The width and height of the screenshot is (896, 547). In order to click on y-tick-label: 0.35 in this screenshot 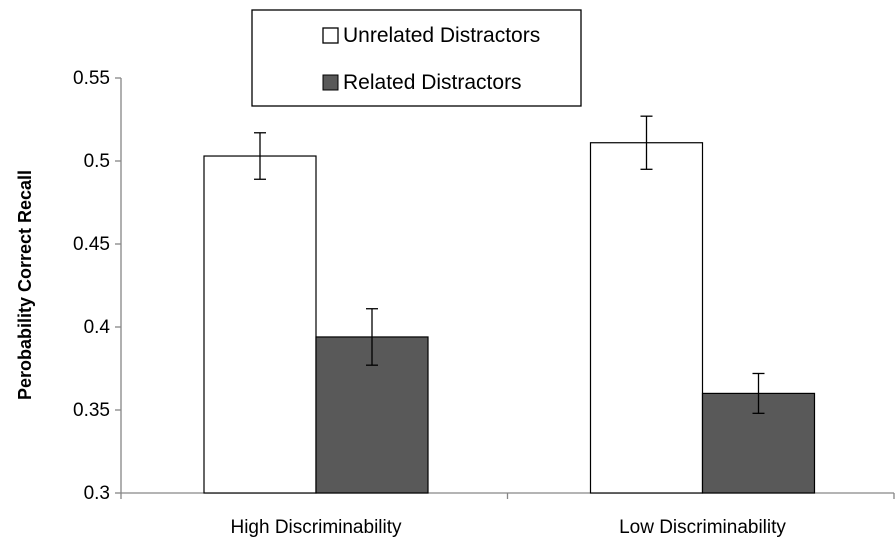, I will do `click(91, 410)`.